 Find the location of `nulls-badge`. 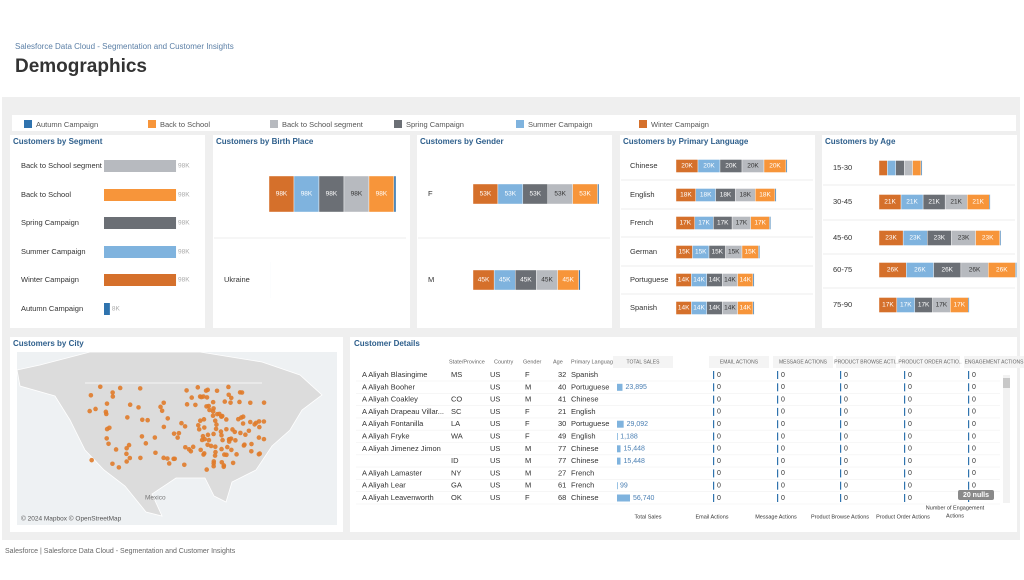

nulls-badge is located at coordinates (976, 495).